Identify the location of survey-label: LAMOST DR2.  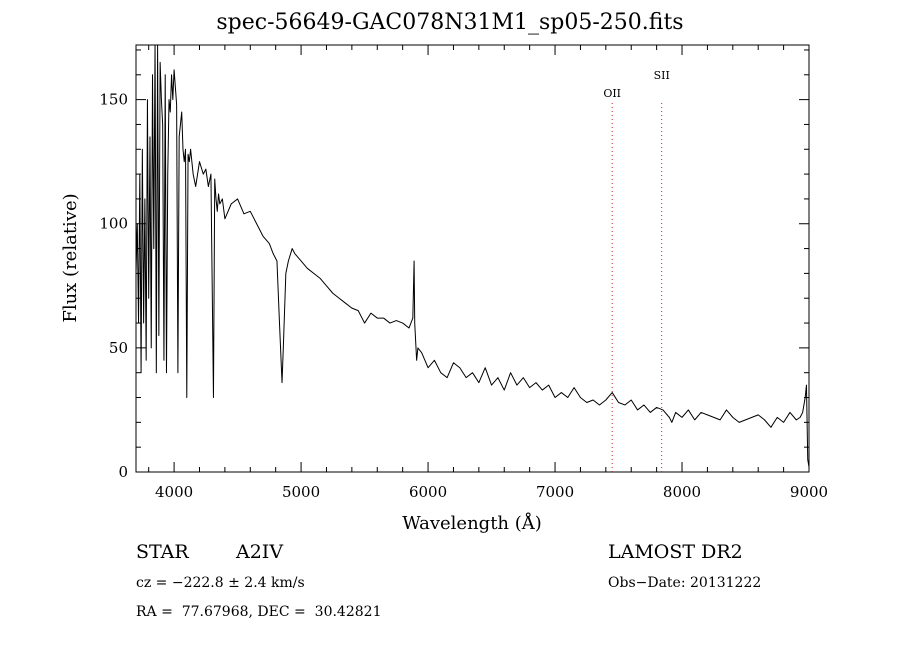
(675, 552).